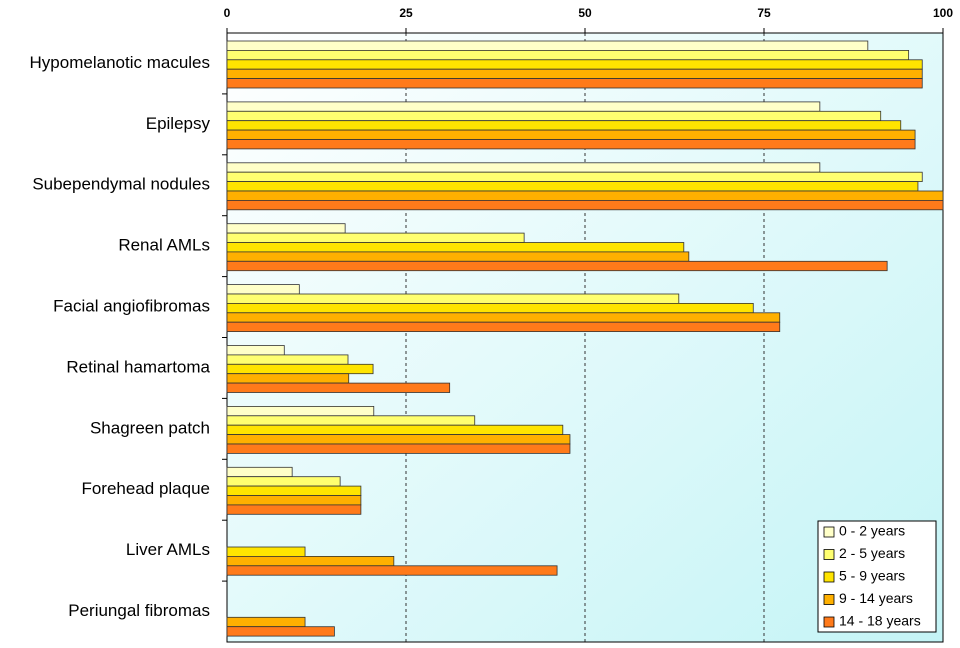  What do you see at coordinates (164, 245) in the screenshot?
I see `y-tick-label: Renal AMLs` at bounding box center [164, 245].